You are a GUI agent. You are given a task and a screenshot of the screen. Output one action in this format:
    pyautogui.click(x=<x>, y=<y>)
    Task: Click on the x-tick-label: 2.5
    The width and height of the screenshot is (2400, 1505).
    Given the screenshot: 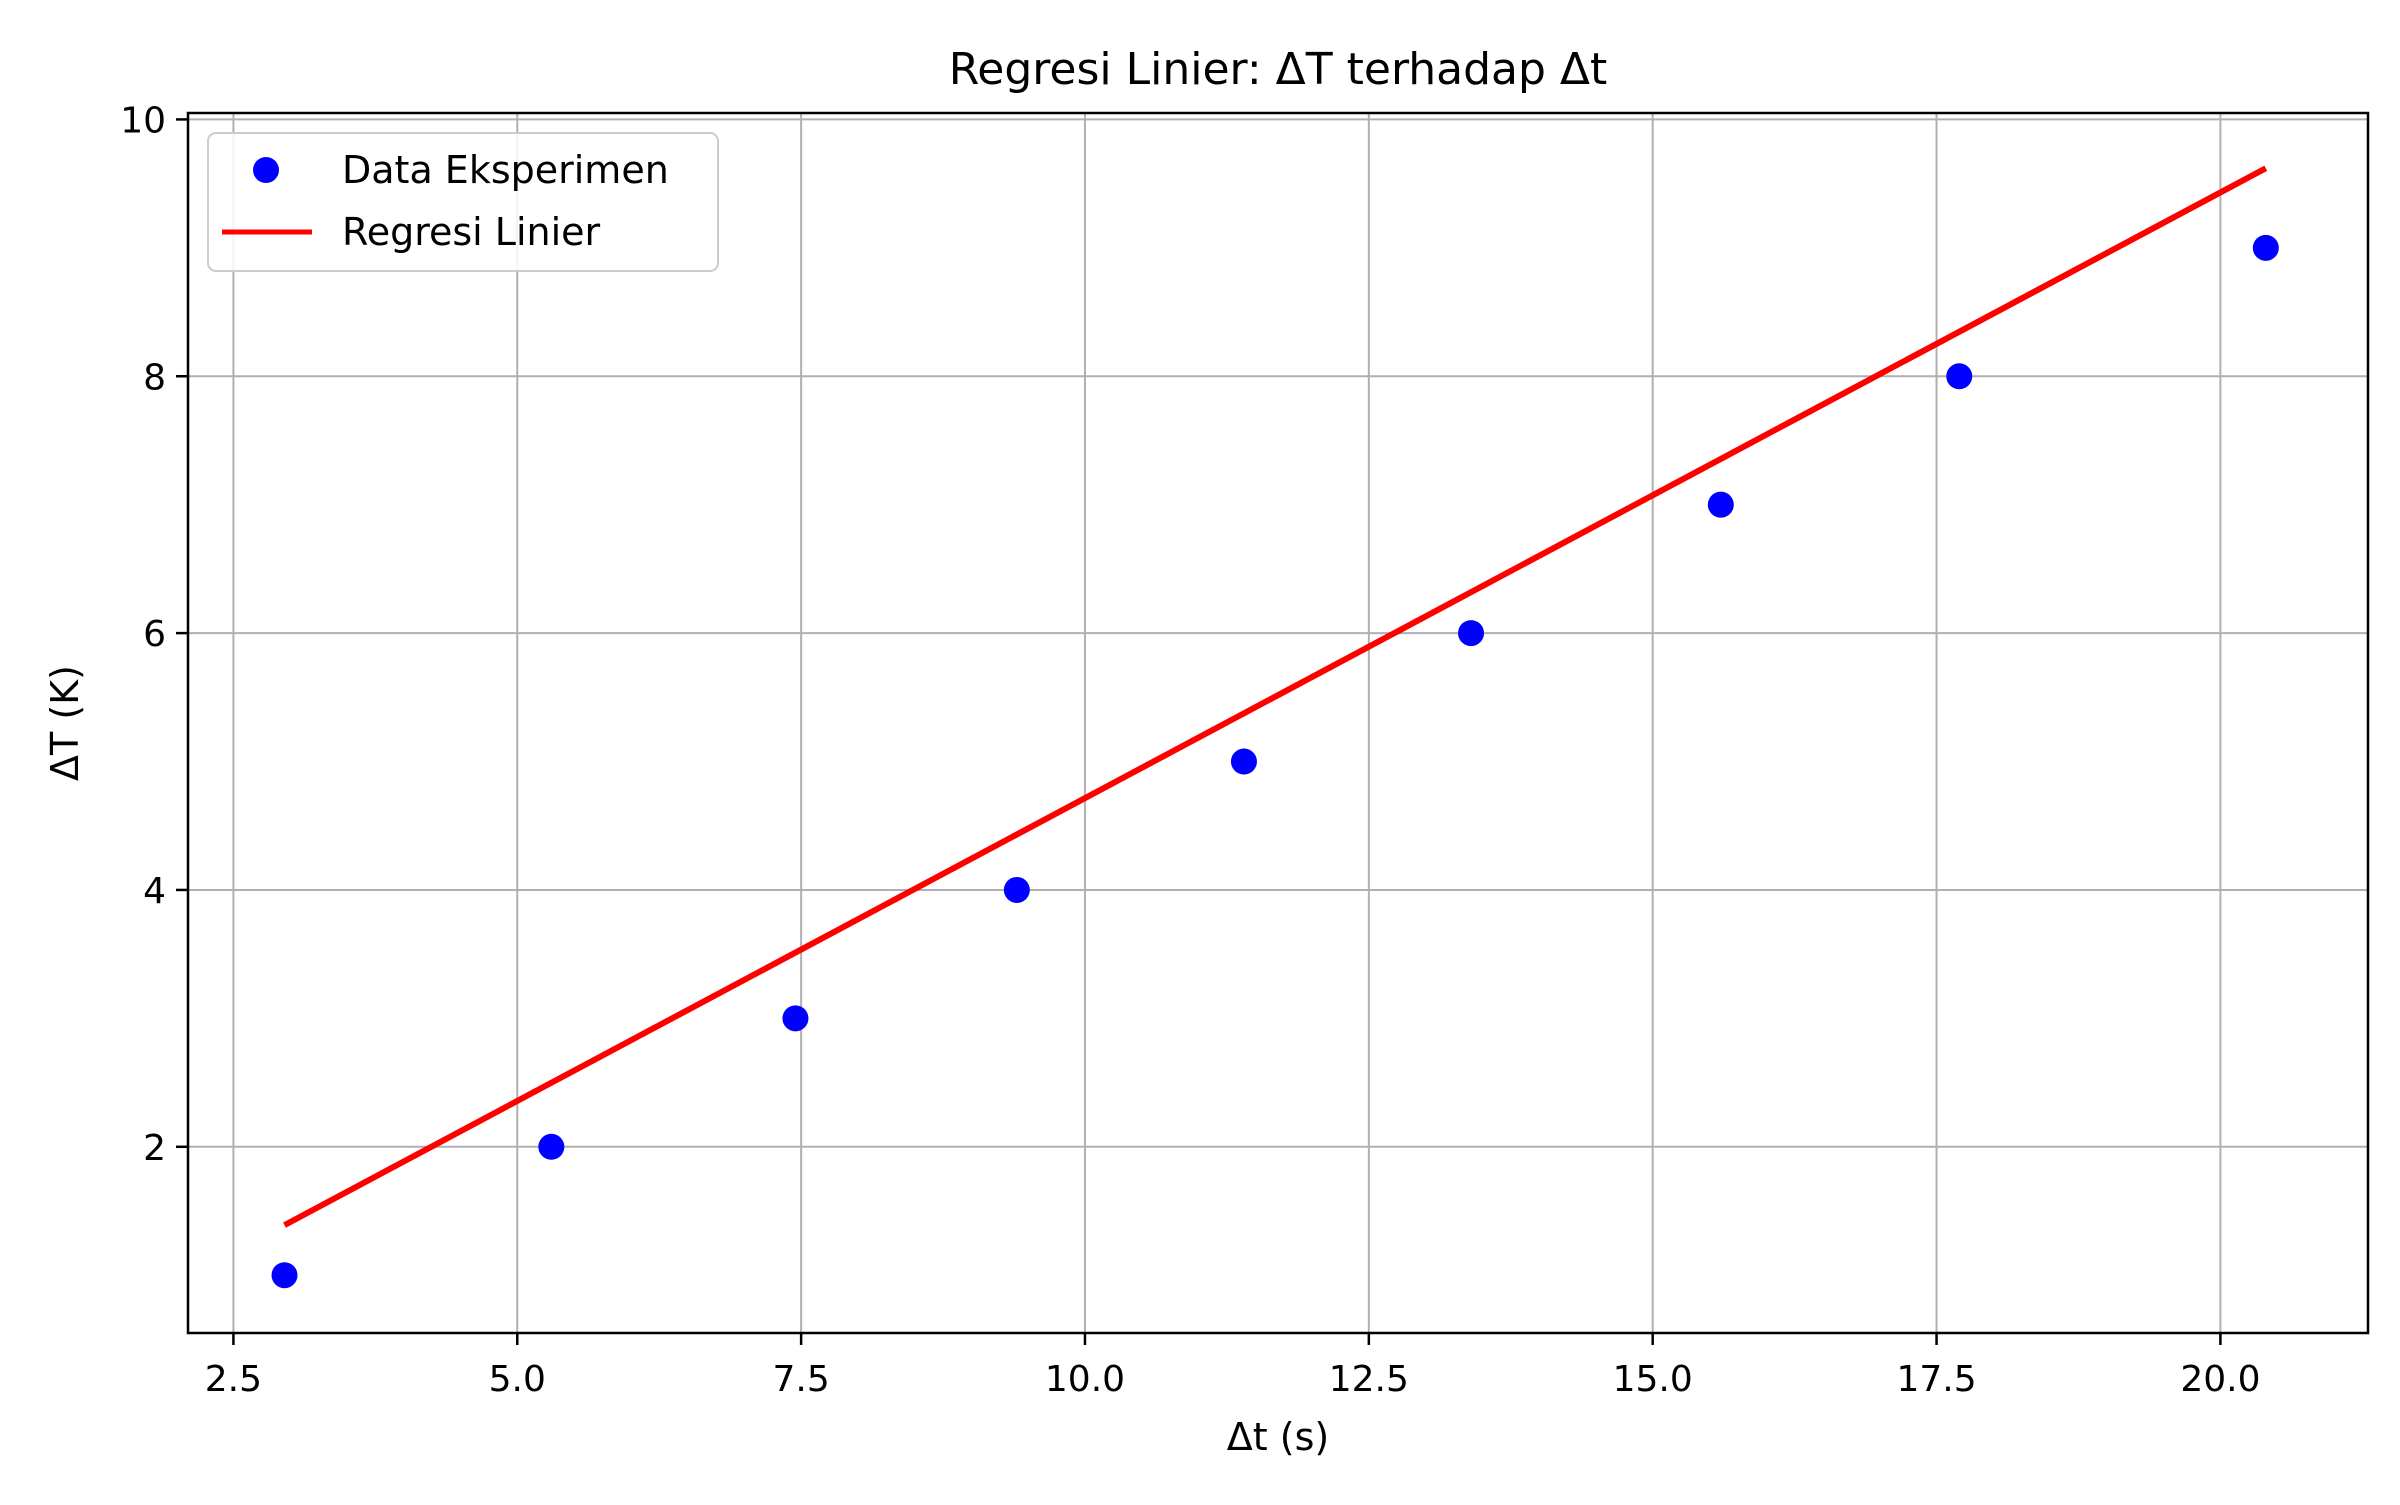 What is the action you would take?
    pyautogui.click(x=233, y=1379)
    